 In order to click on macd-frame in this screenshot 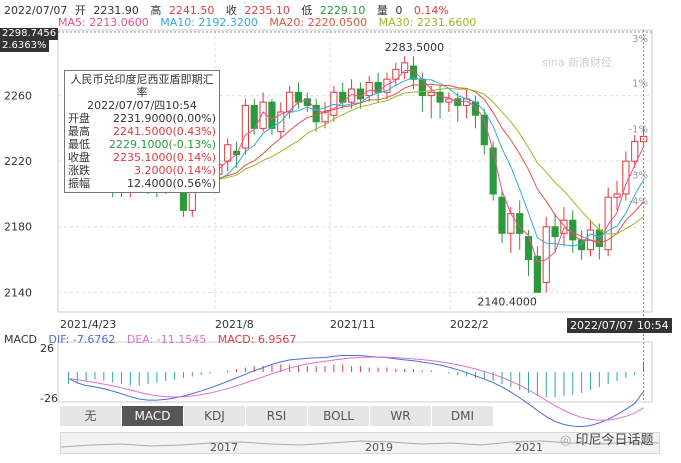, I will do `click(355, 372)`.